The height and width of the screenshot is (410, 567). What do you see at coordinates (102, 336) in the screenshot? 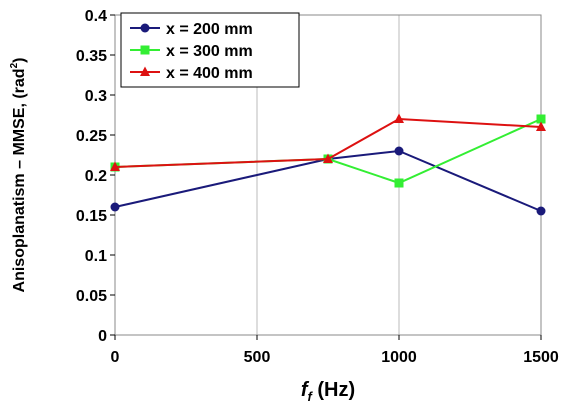
I see `y-tick-label: 0` at bounding box center [102, 336].